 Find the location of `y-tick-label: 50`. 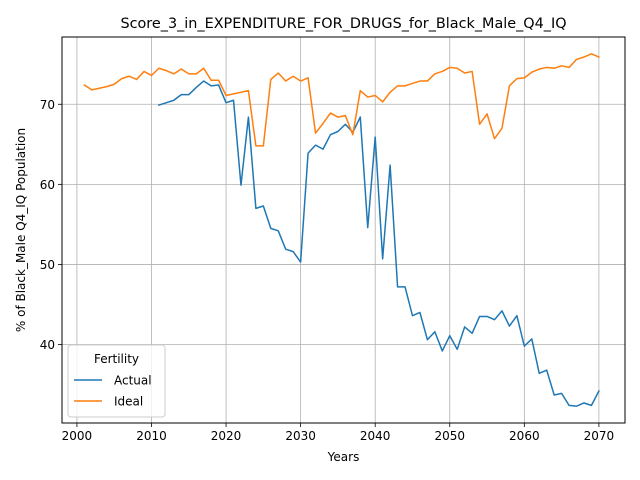

y-tick-label: 50 is located at coordinates (47, 265).